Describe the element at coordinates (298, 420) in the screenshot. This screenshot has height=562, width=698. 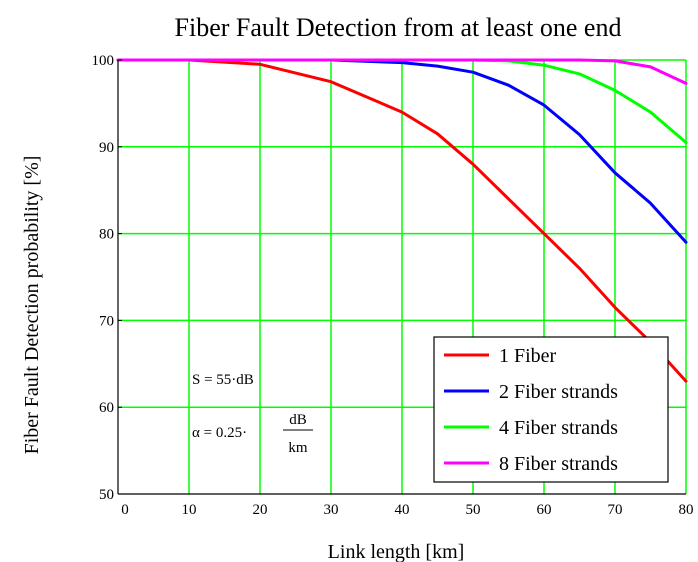
I see `annotation-alpha-numerator: dB` at that location.